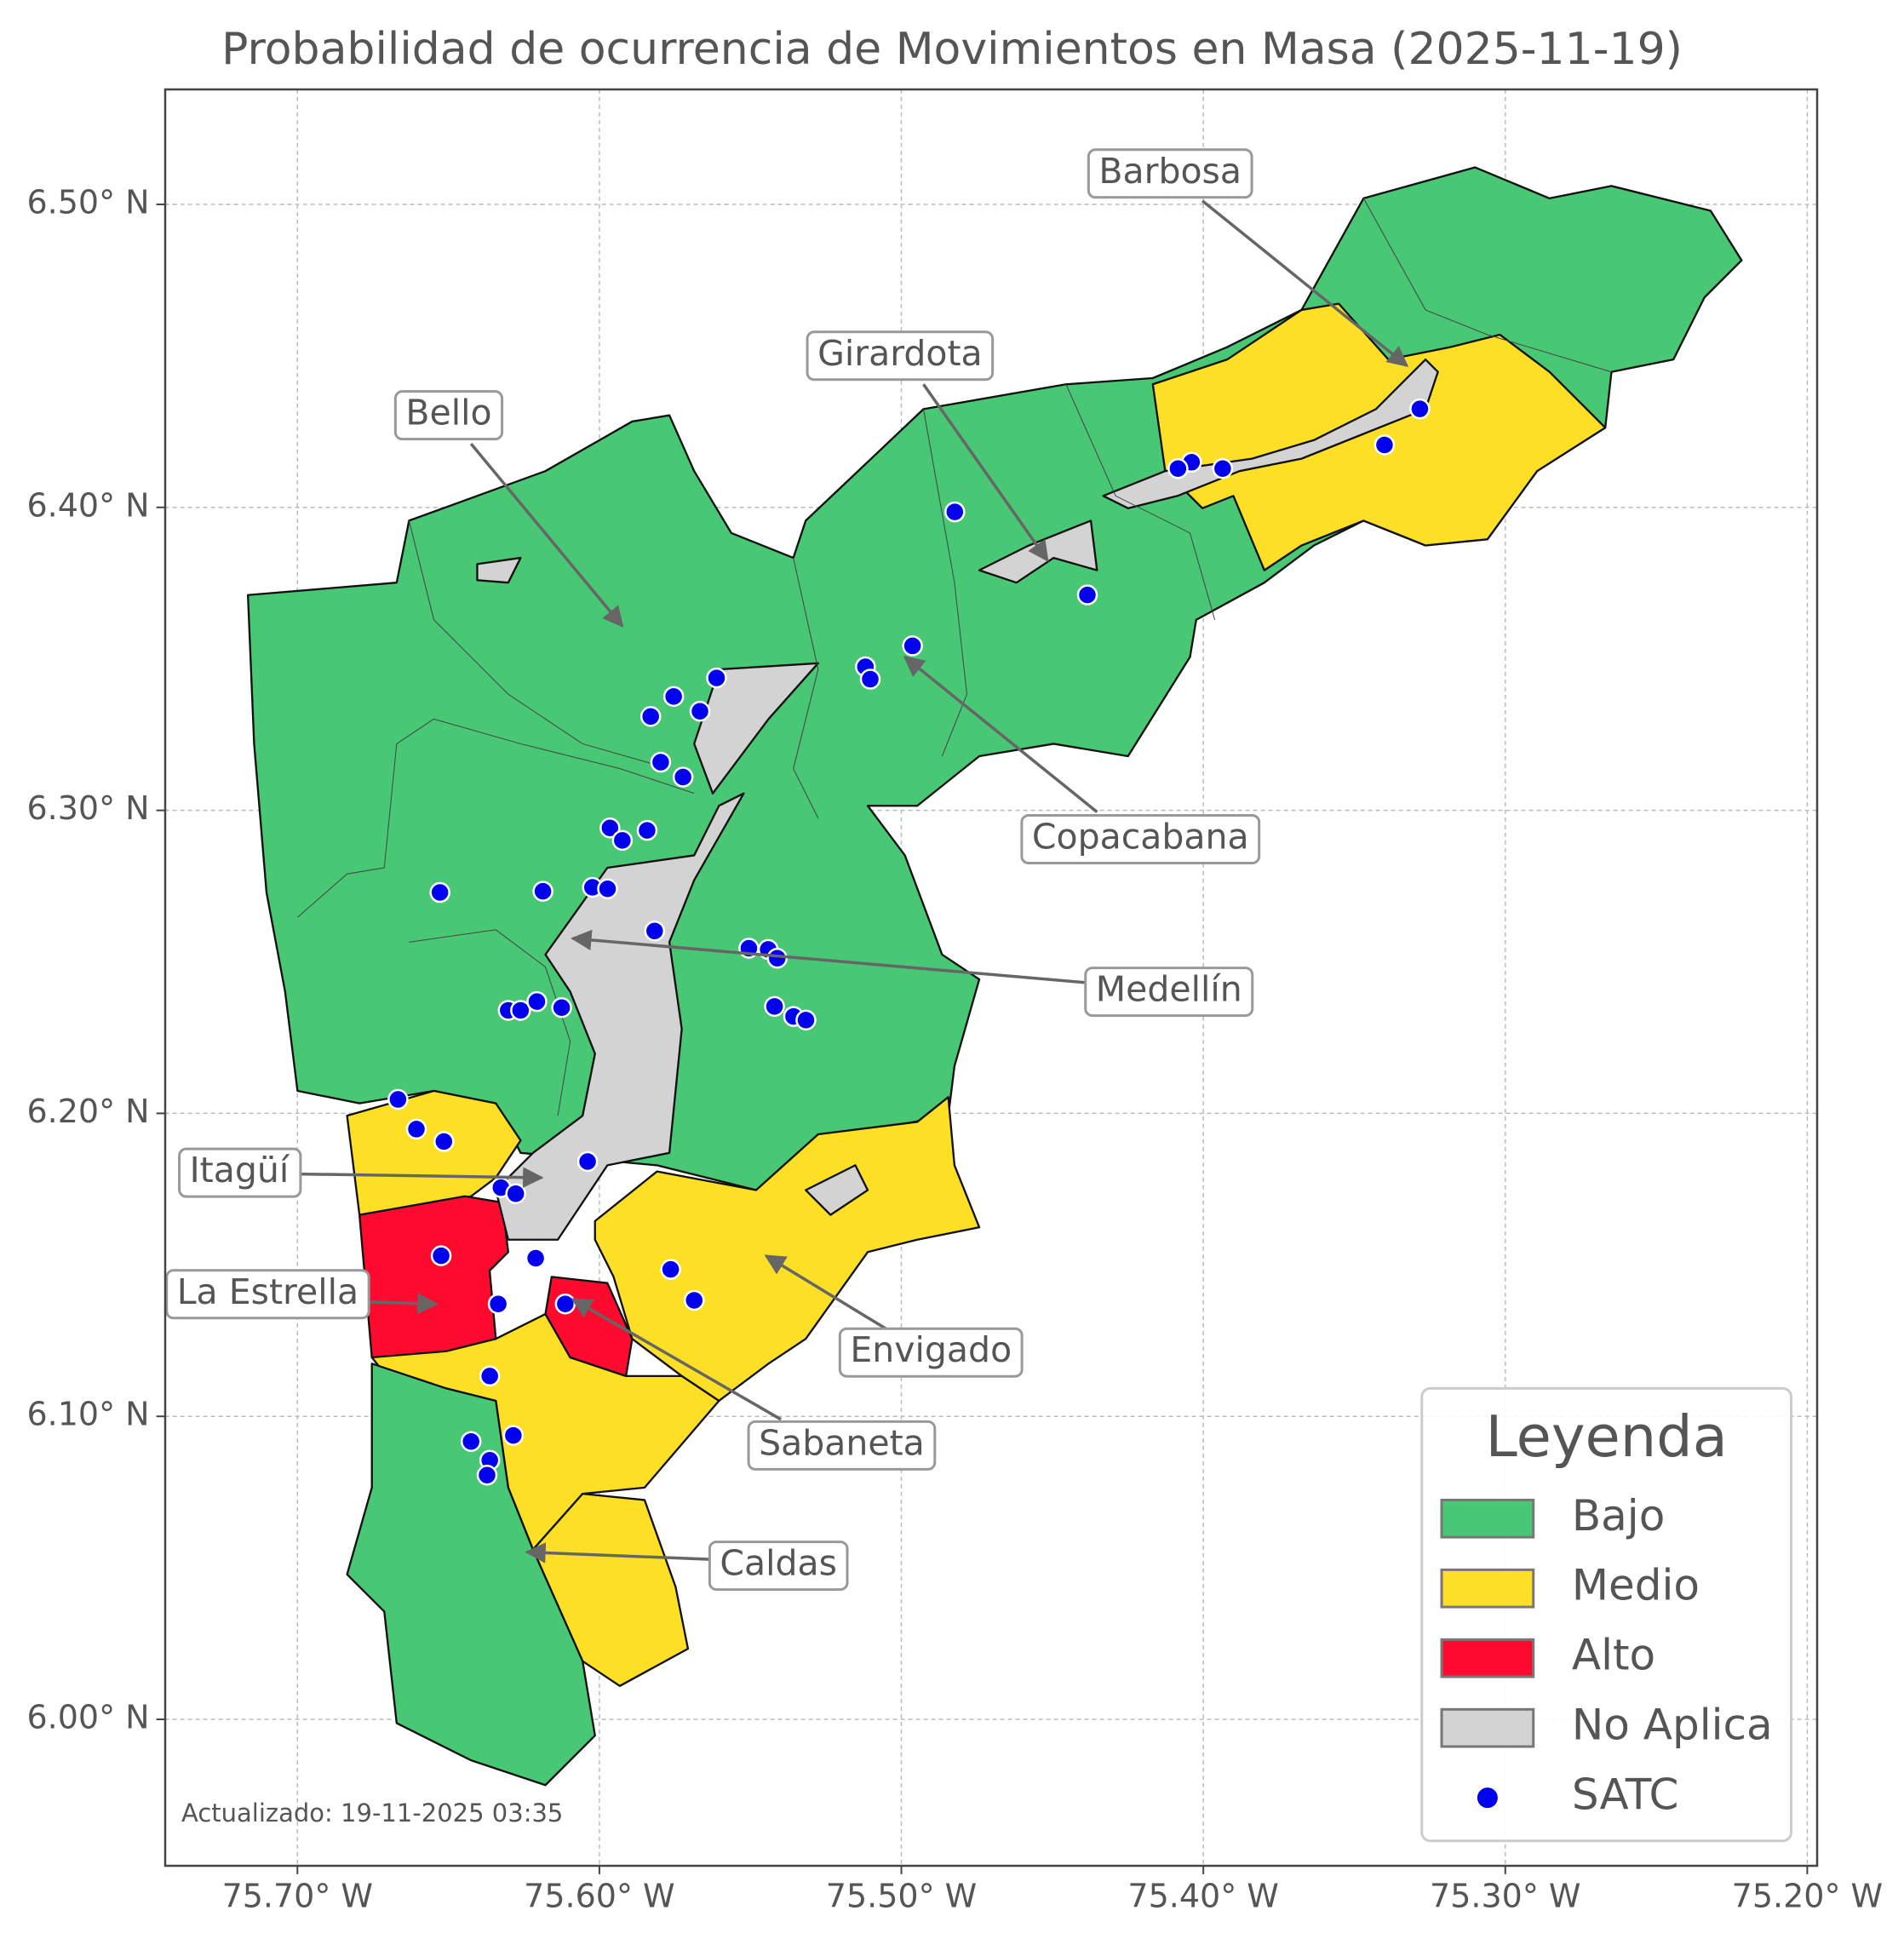  What do you see at coordinates (88, 202) in the screenshot?
I see `y-tick-label: 6.50° N` at bounding box center [88, 202].